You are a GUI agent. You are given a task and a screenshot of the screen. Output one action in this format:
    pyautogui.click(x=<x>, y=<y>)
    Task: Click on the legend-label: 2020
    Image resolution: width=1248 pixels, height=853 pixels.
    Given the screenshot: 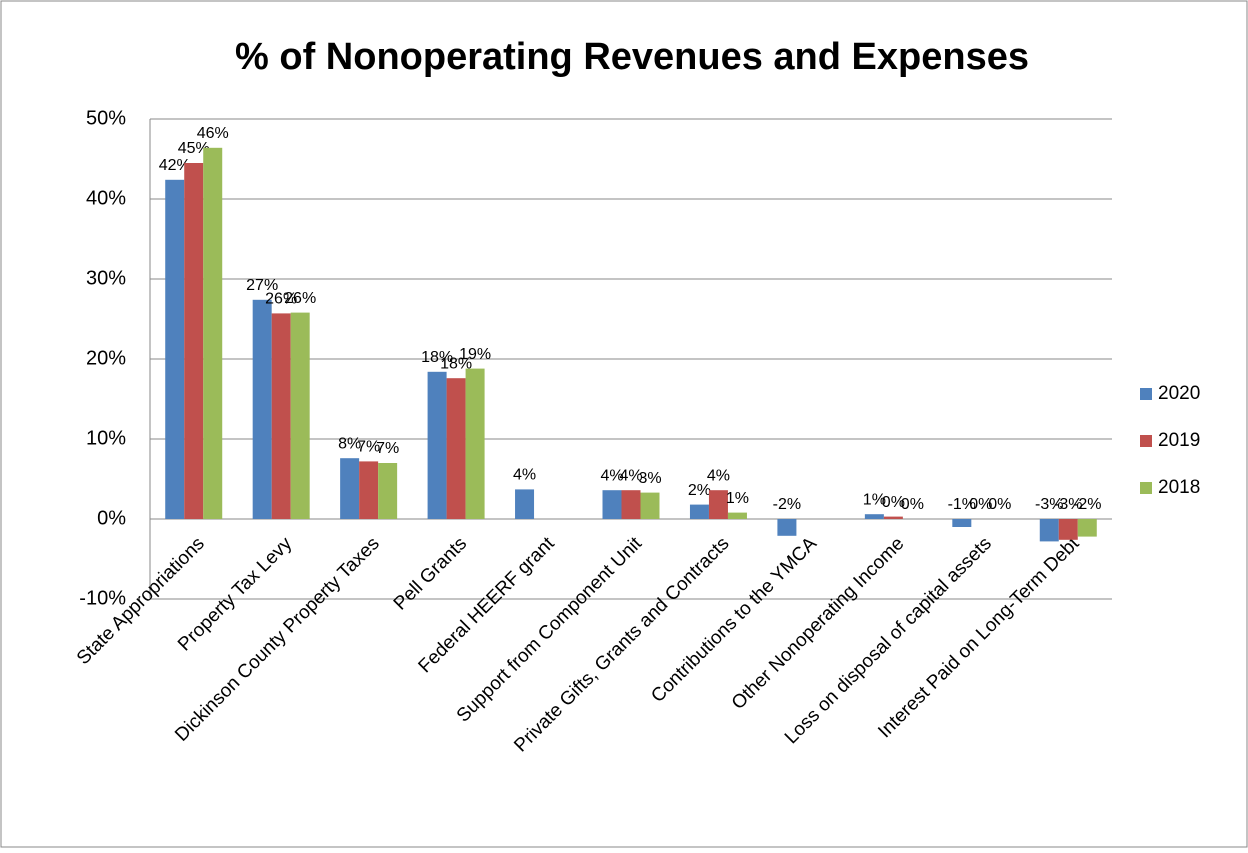 What is the action you would take?
    pyautogui.click(x=1179, y=393)
    